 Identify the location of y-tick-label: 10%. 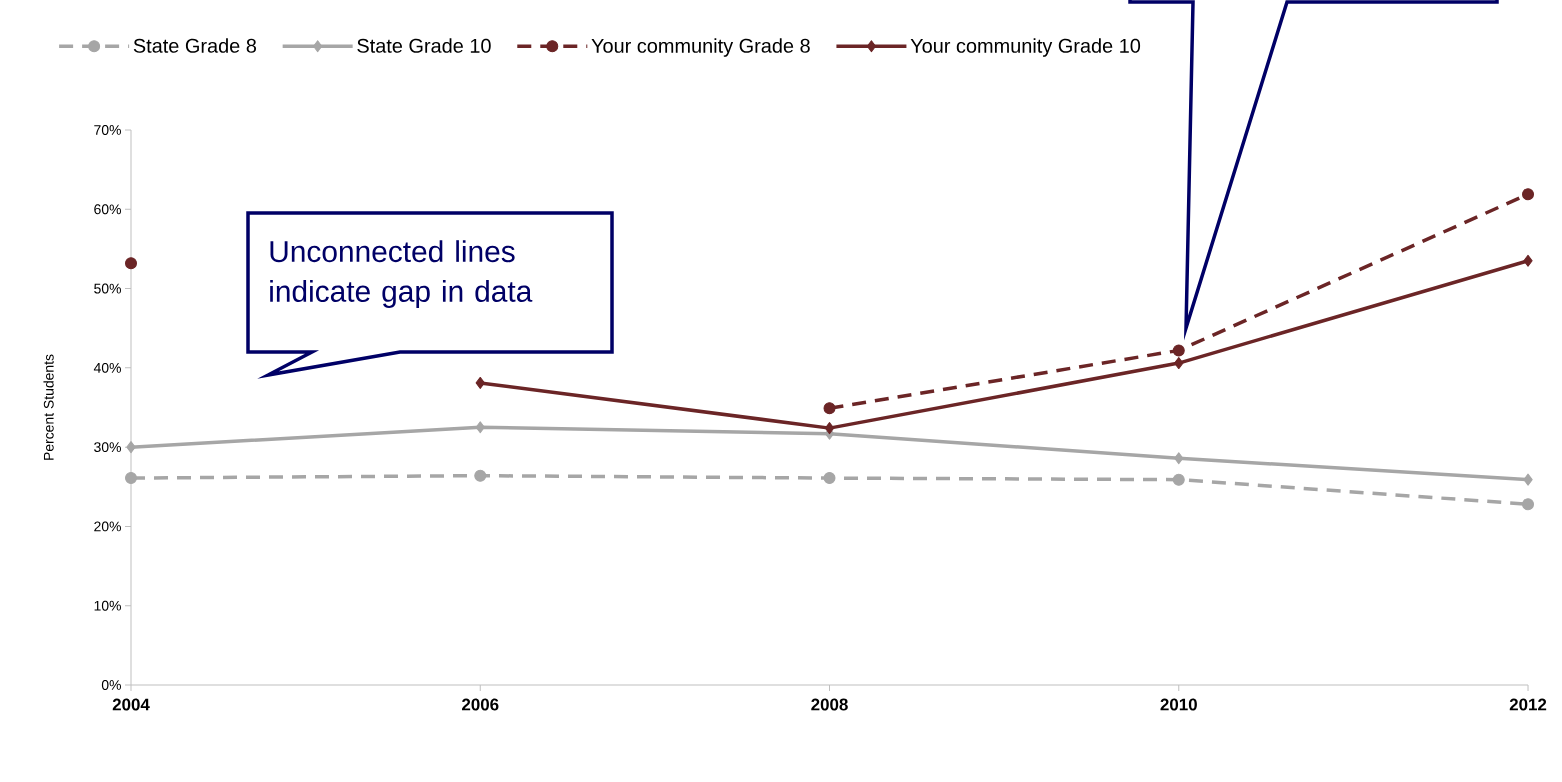
(107, 605).